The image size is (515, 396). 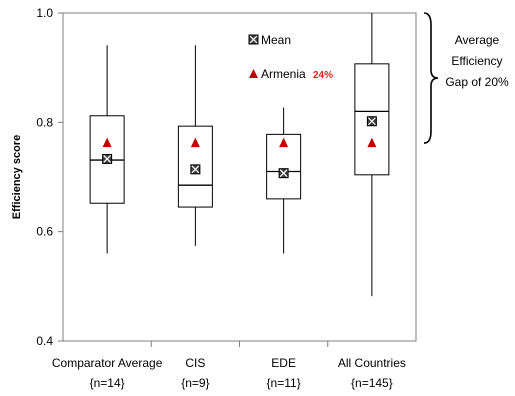 I want to click on legend-armenia-label: Armenia, so click(x=283, y=74).